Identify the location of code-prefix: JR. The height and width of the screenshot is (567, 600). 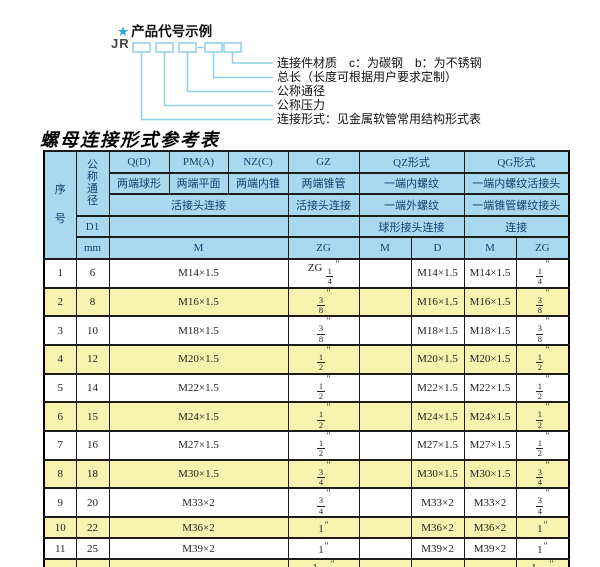
(120, 43).